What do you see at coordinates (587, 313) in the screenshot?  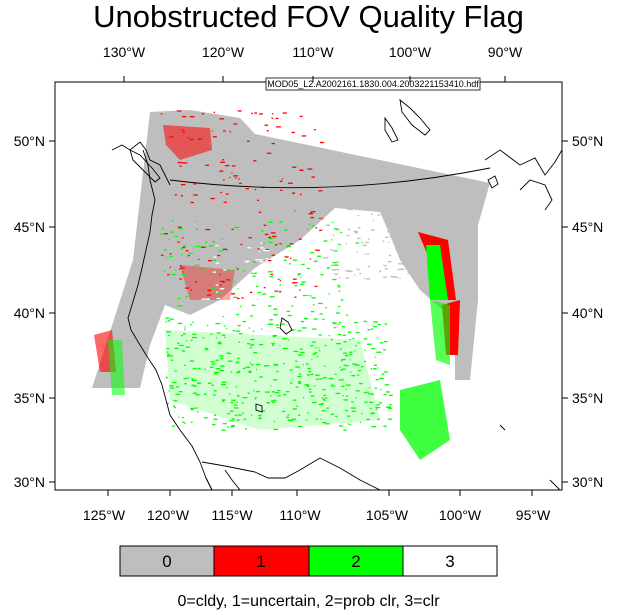 I see `right-lat-label: 40°N` at bounding box center [587, 313].